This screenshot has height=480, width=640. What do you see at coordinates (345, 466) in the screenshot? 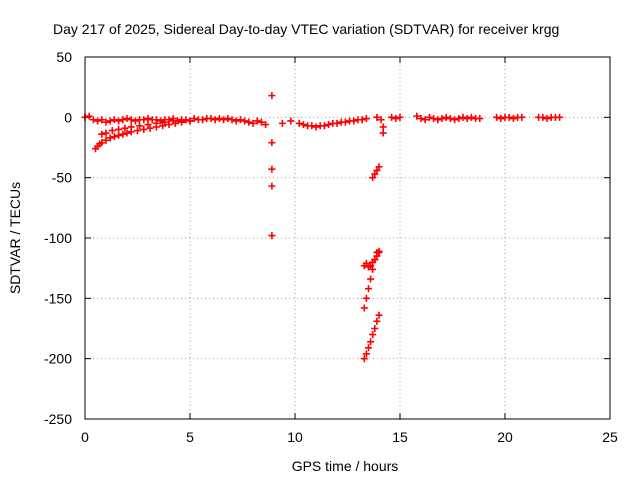
I see `x-axis-label: GPS time / hours` at bounding box center [345, 466].